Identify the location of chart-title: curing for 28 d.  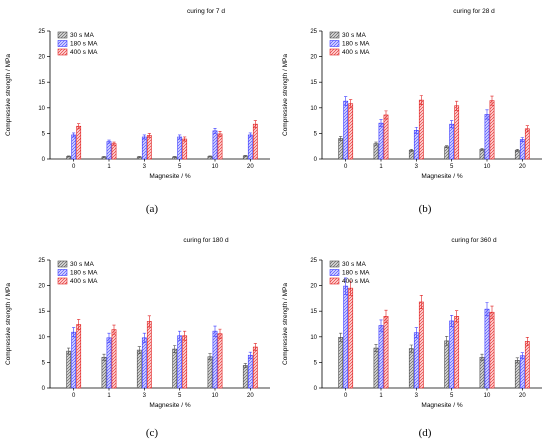
(474, 11).